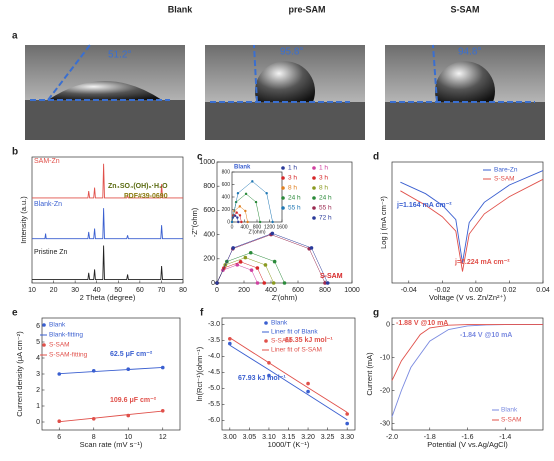 The image size is (554, 461). What do you see at coordinates (465, 9) in the screenshot?
I see `column-title: S-SAM` at bounding box center [465, 9].